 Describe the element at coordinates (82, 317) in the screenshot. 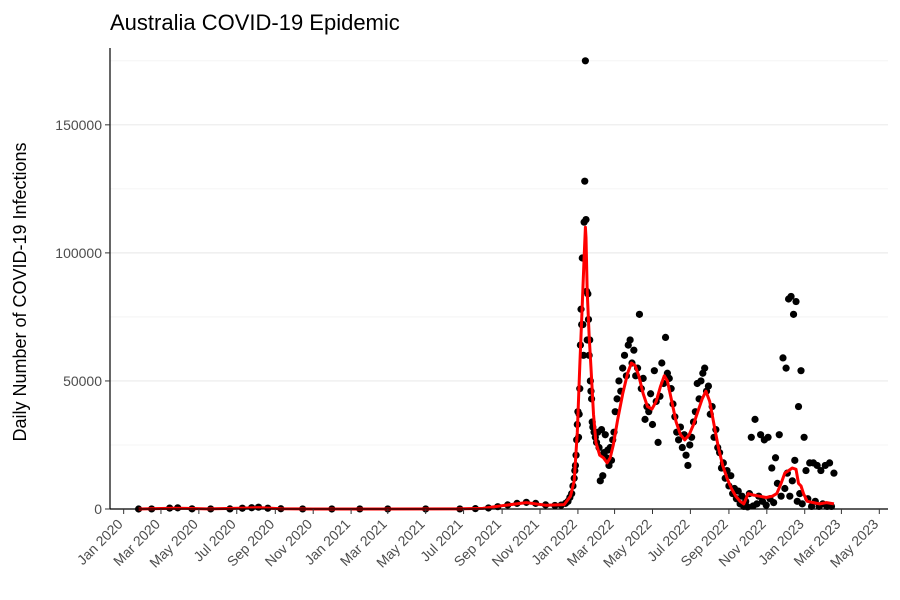

I see `y-axis-ticks: 0 50000 100000 150000` at that location.